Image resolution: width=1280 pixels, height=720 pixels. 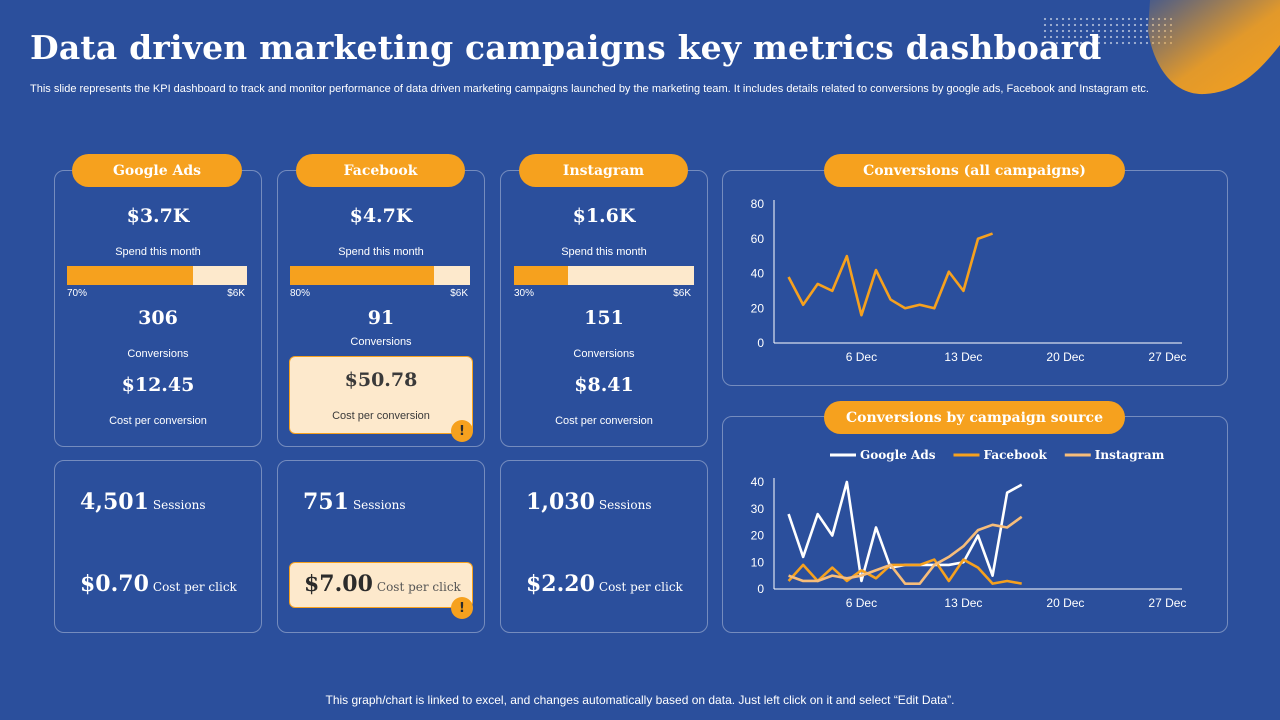 I want to click on cost-per-click-value: $7.00, so click(x=338, y=584).